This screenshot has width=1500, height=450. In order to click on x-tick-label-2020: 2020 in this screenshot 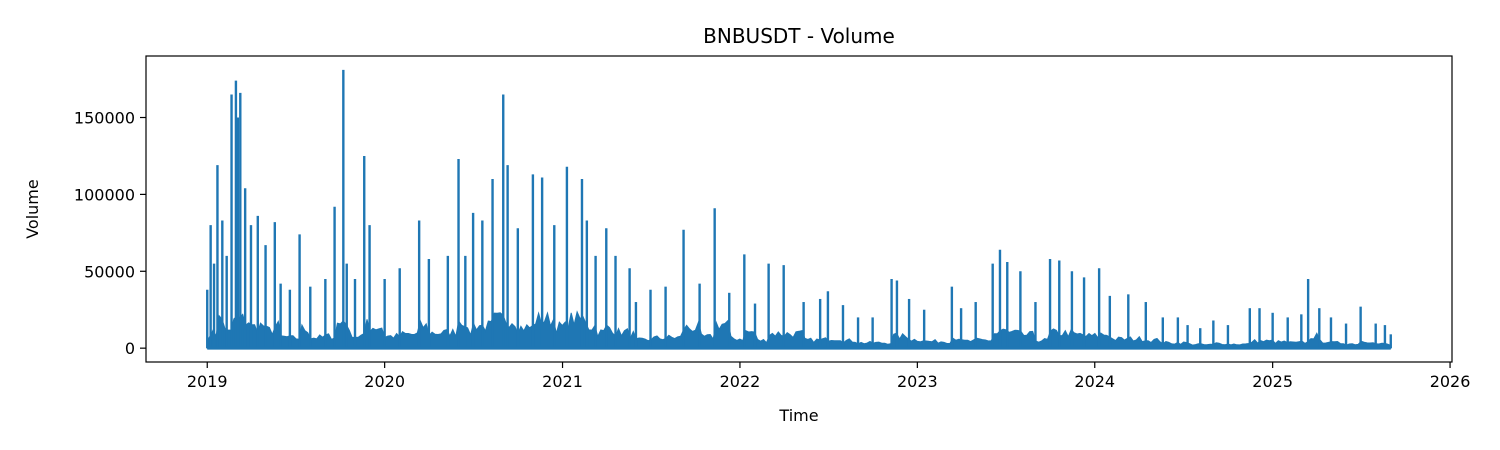, I will do `click(384, 381)`.